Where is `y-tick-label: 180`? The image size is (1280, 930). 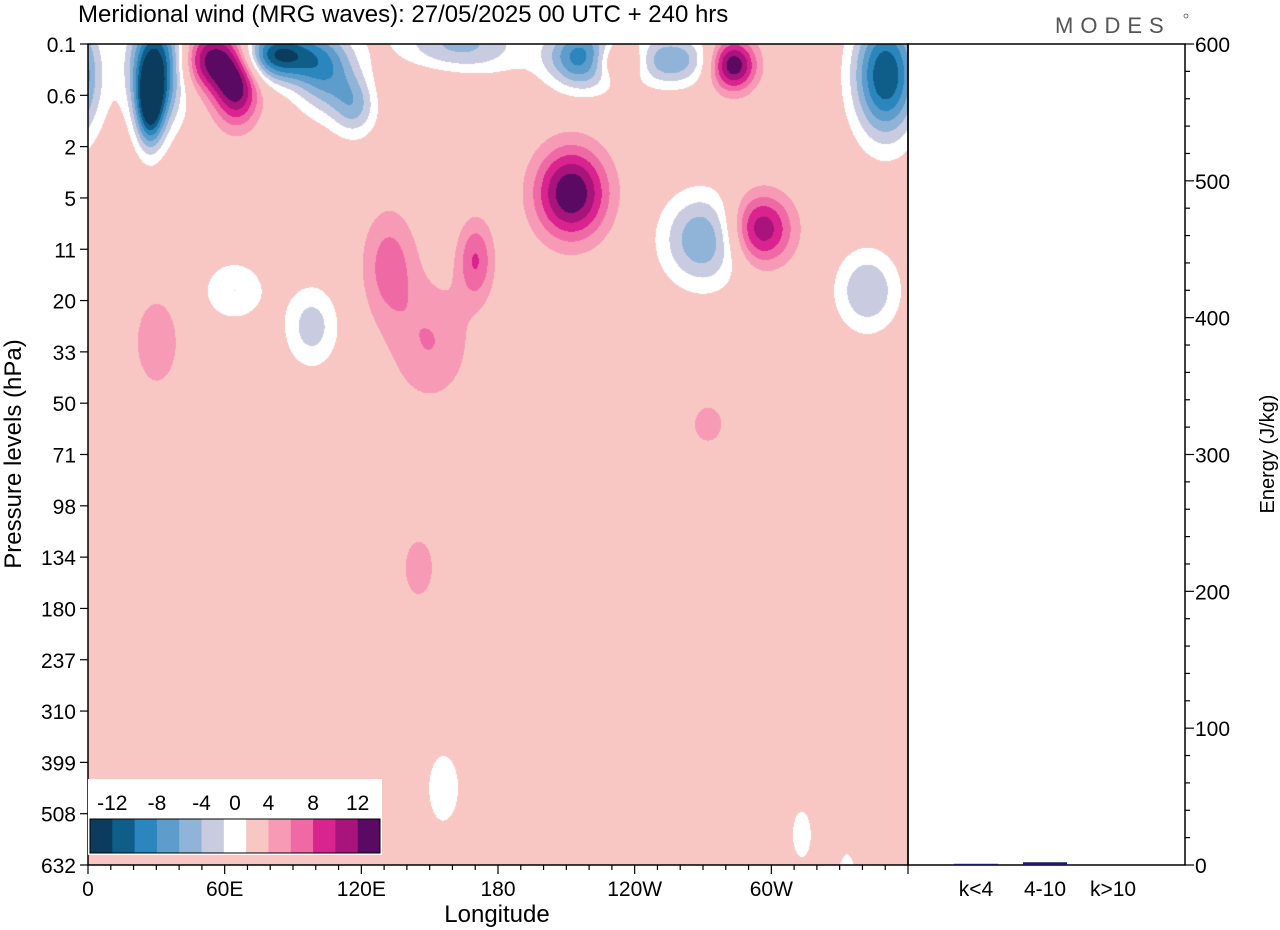
y-tick-label: 180 is located at coordinates (58, 609).